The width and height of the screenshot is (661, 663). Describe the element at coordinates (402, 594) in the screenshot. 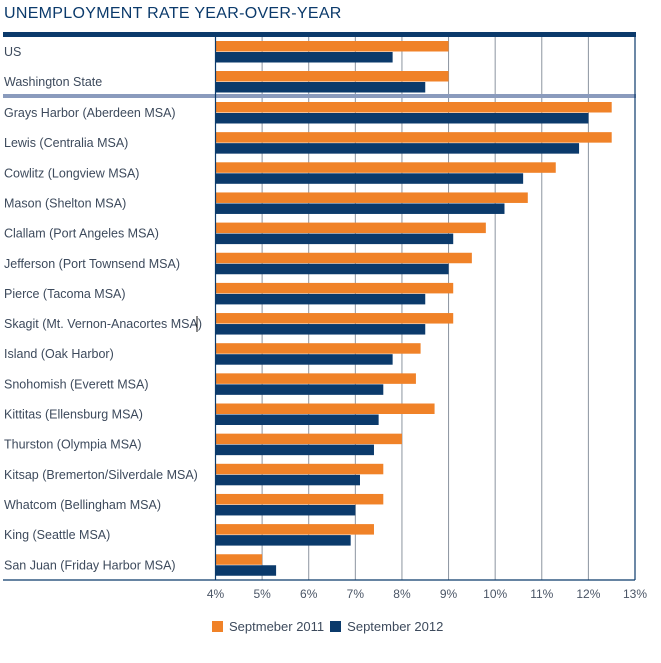

I see `x-tick-label: 8%` at that location.